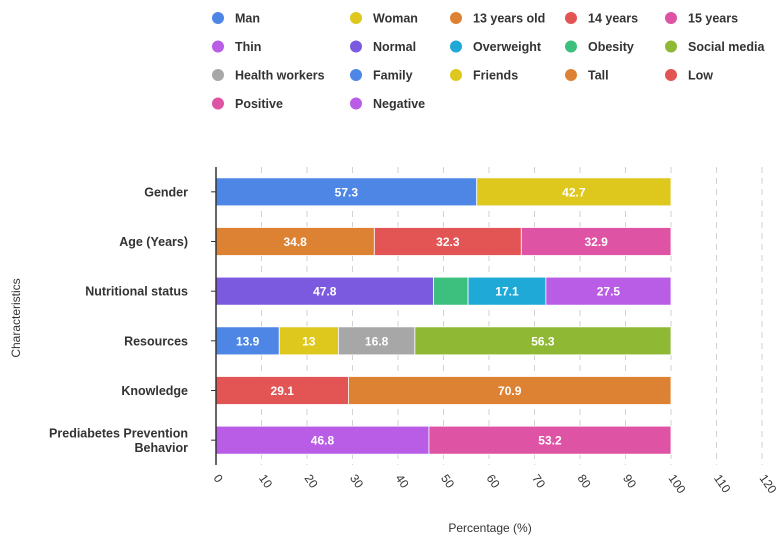 This screenshot has width=777, height=537. What do you see at coordinates (538, 481) in the screenshot?
I see `x-tick-label: 70` at bounding box center [538, 481].